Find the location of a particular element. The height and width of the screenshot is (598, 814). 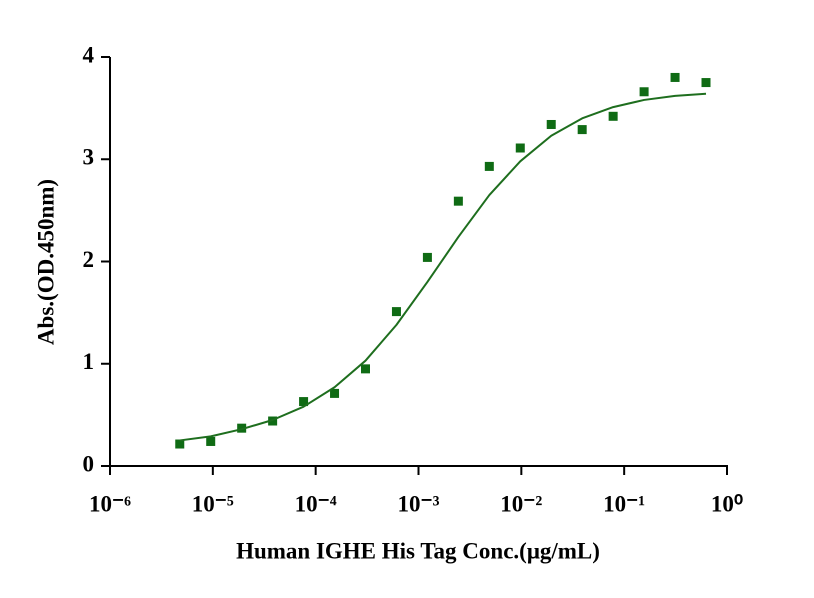

y-tick-label: 0 is located at coordinates (89, 463).